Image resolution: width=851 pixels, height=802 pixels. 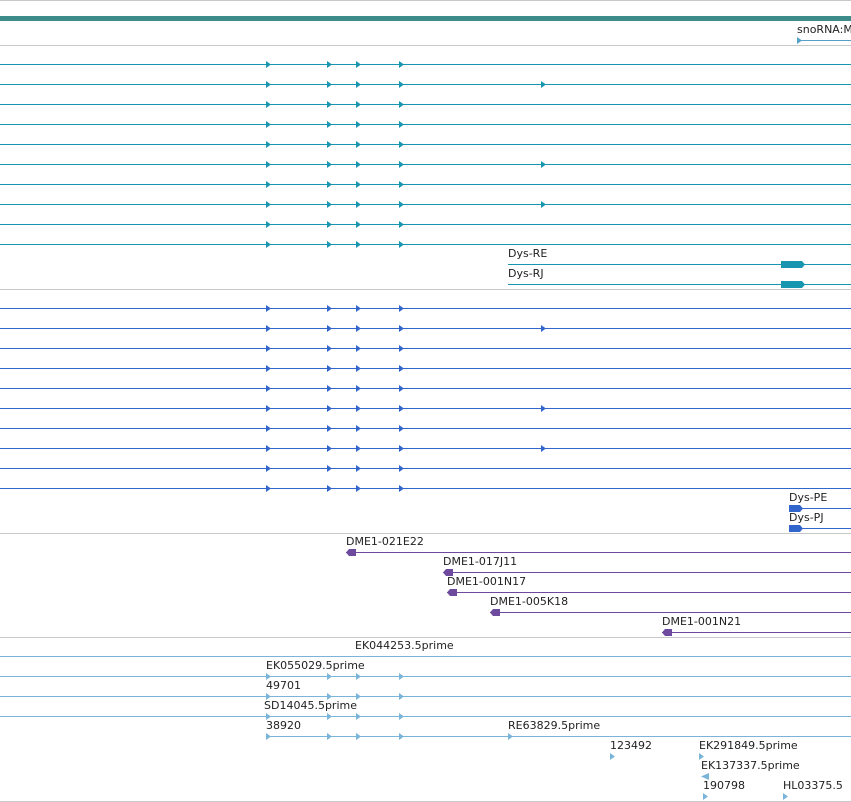 I want to click on bac-feature: DME1-017J11, so click(x=647, y=565).